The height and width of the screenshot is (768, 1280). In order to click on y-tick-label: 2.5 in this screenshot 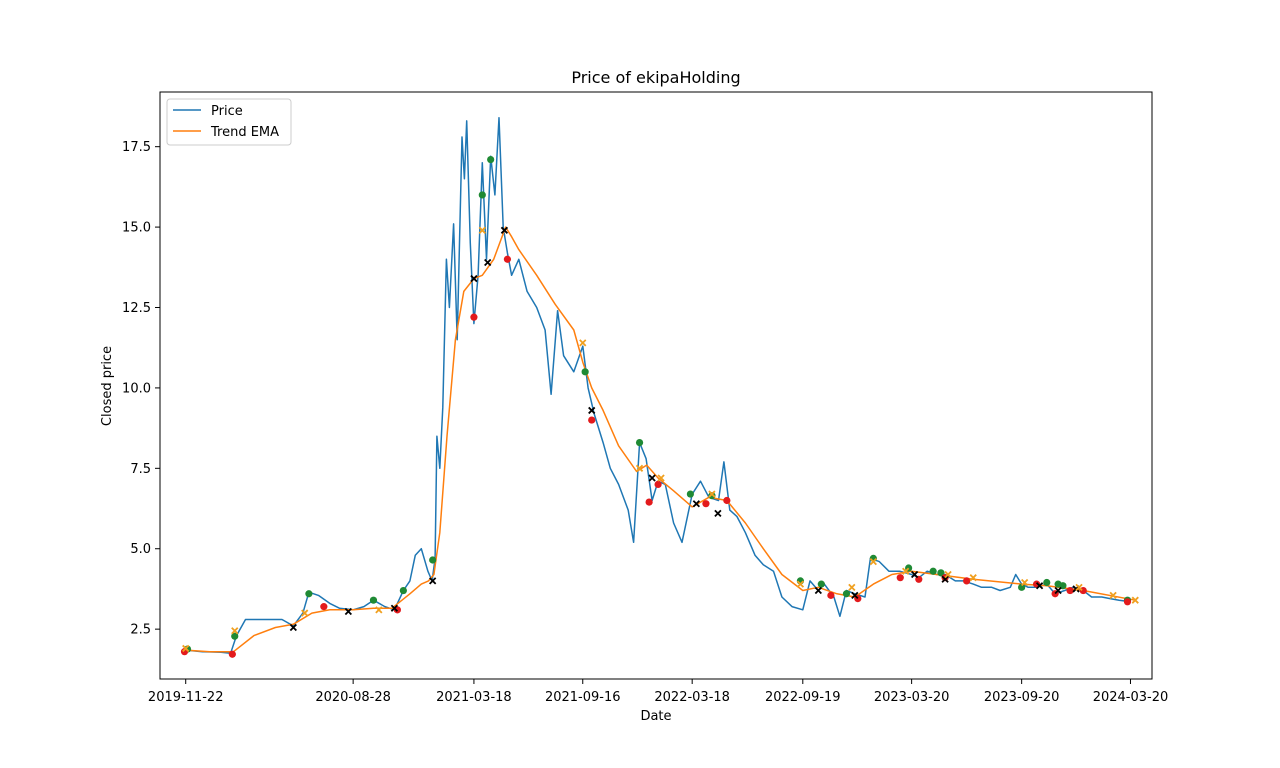, I will do `click(140, 630)`.